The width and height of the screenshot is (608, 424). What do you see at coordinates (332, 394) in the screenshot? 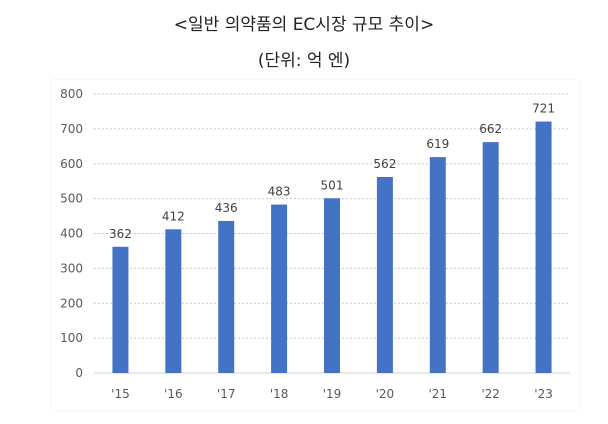
I see `x-tick-label: '19` at bounding box center [332, 394].